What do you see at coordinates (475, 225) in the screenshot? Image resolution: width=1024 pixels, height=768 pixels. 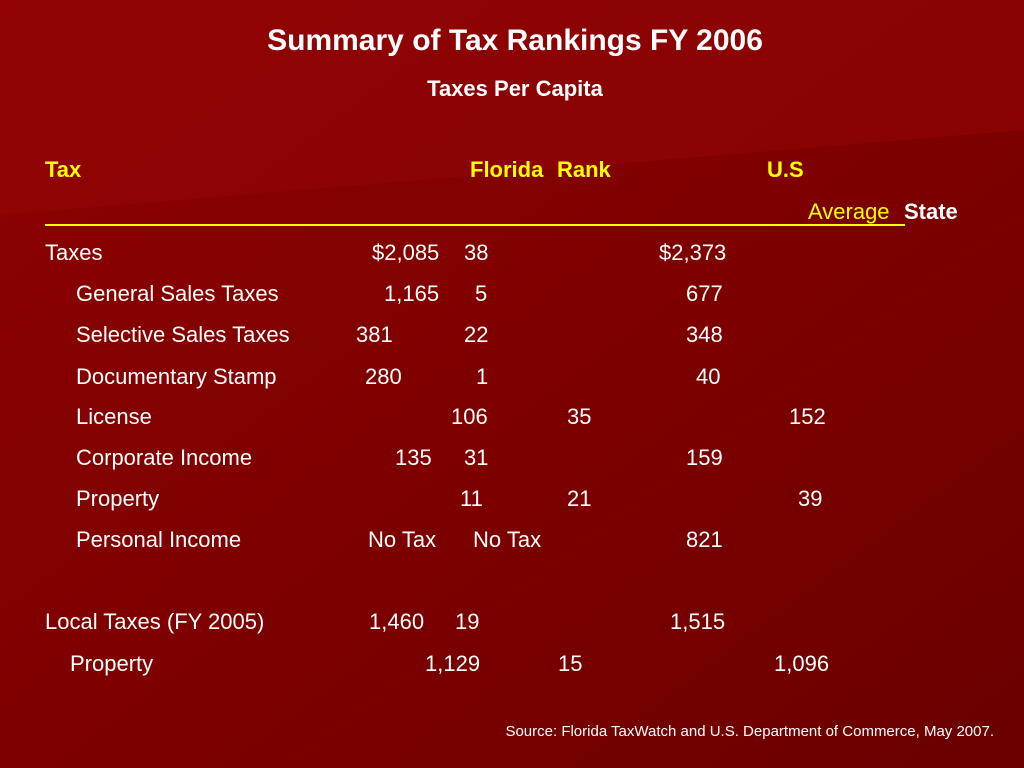 I see `header-underline` at bounding box center [475, 225].